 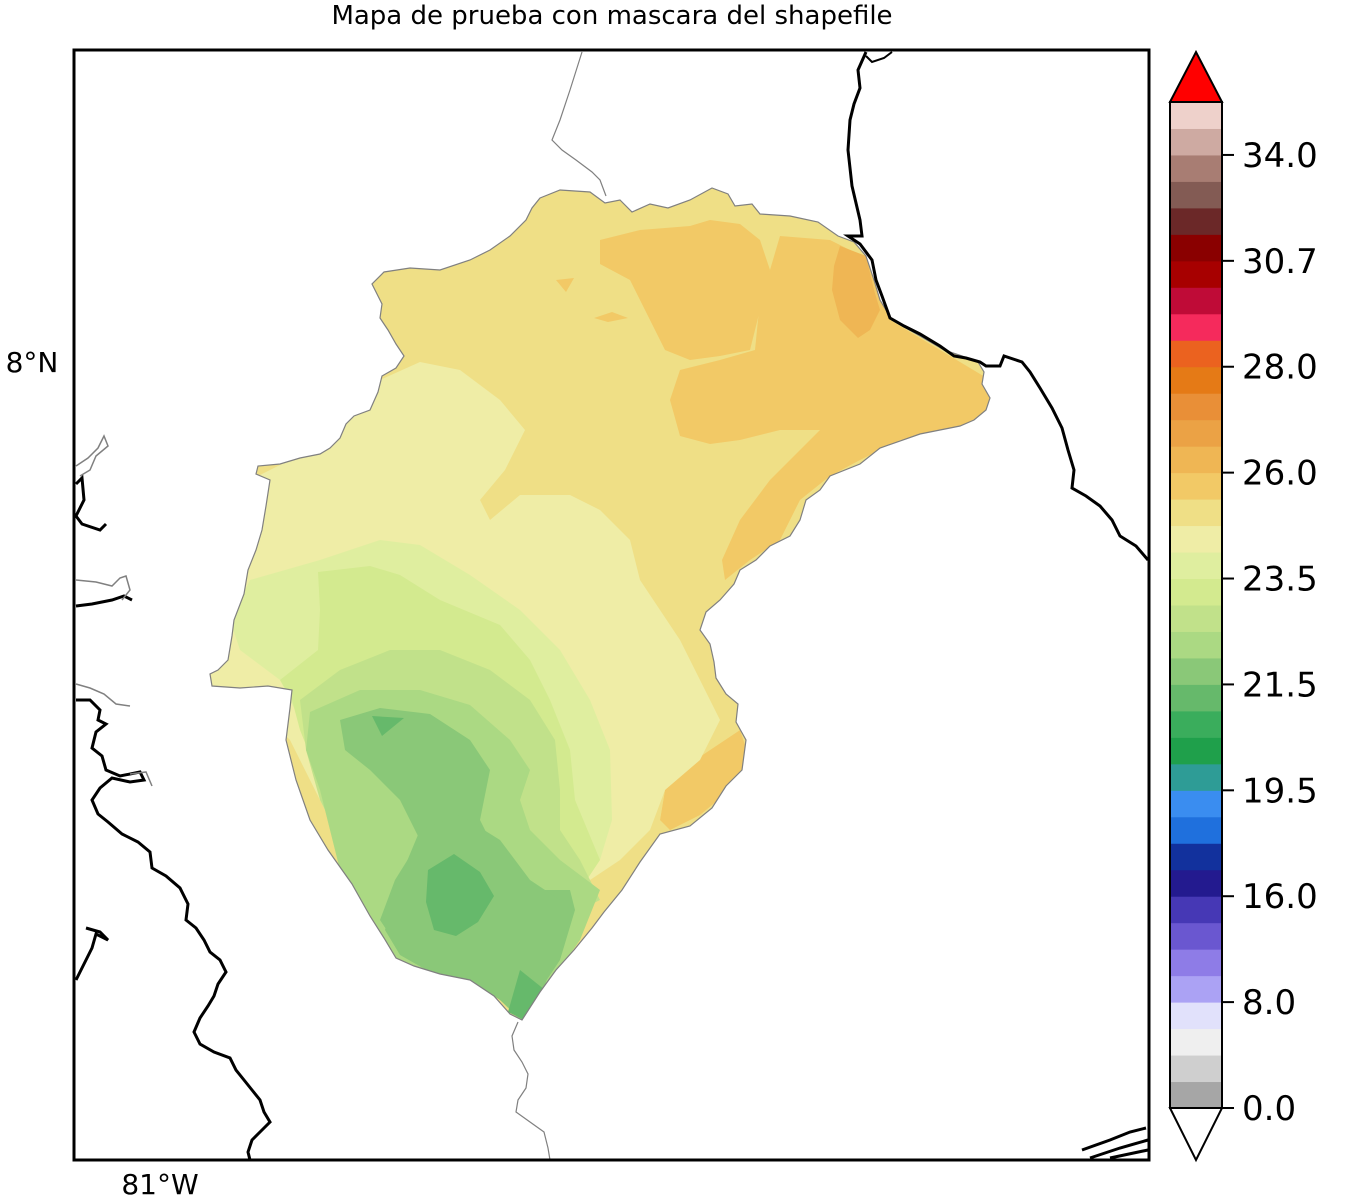 I want to click on border-line-south, so click(x=531, y=1091).